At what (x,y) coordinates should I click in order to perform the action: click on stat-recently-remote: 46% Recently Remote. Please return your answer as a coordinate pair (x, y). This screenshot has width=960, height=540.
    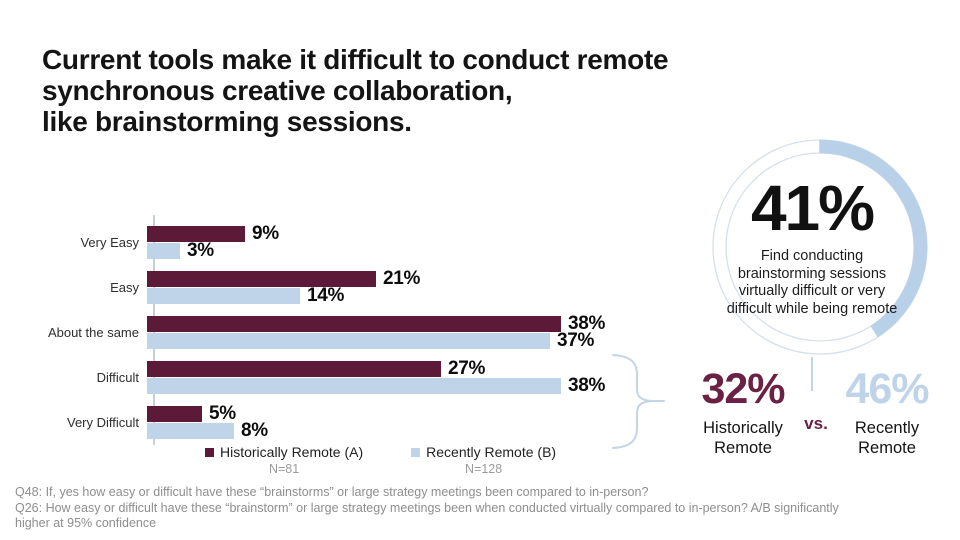
    Looking at the image, I should click on (887, 413).